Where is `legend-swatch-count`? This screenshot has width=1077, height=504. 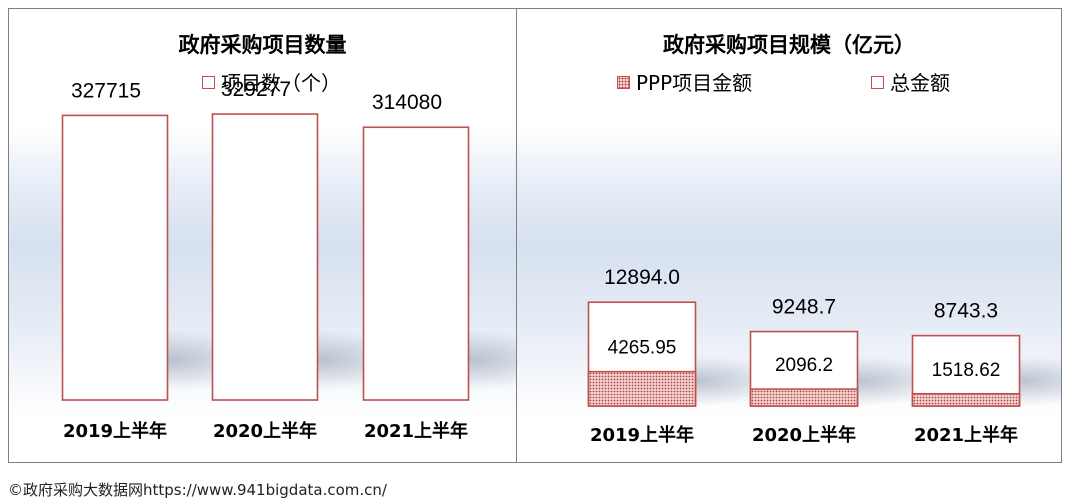
legend-swatch-count is located at coordinates (208, 82).